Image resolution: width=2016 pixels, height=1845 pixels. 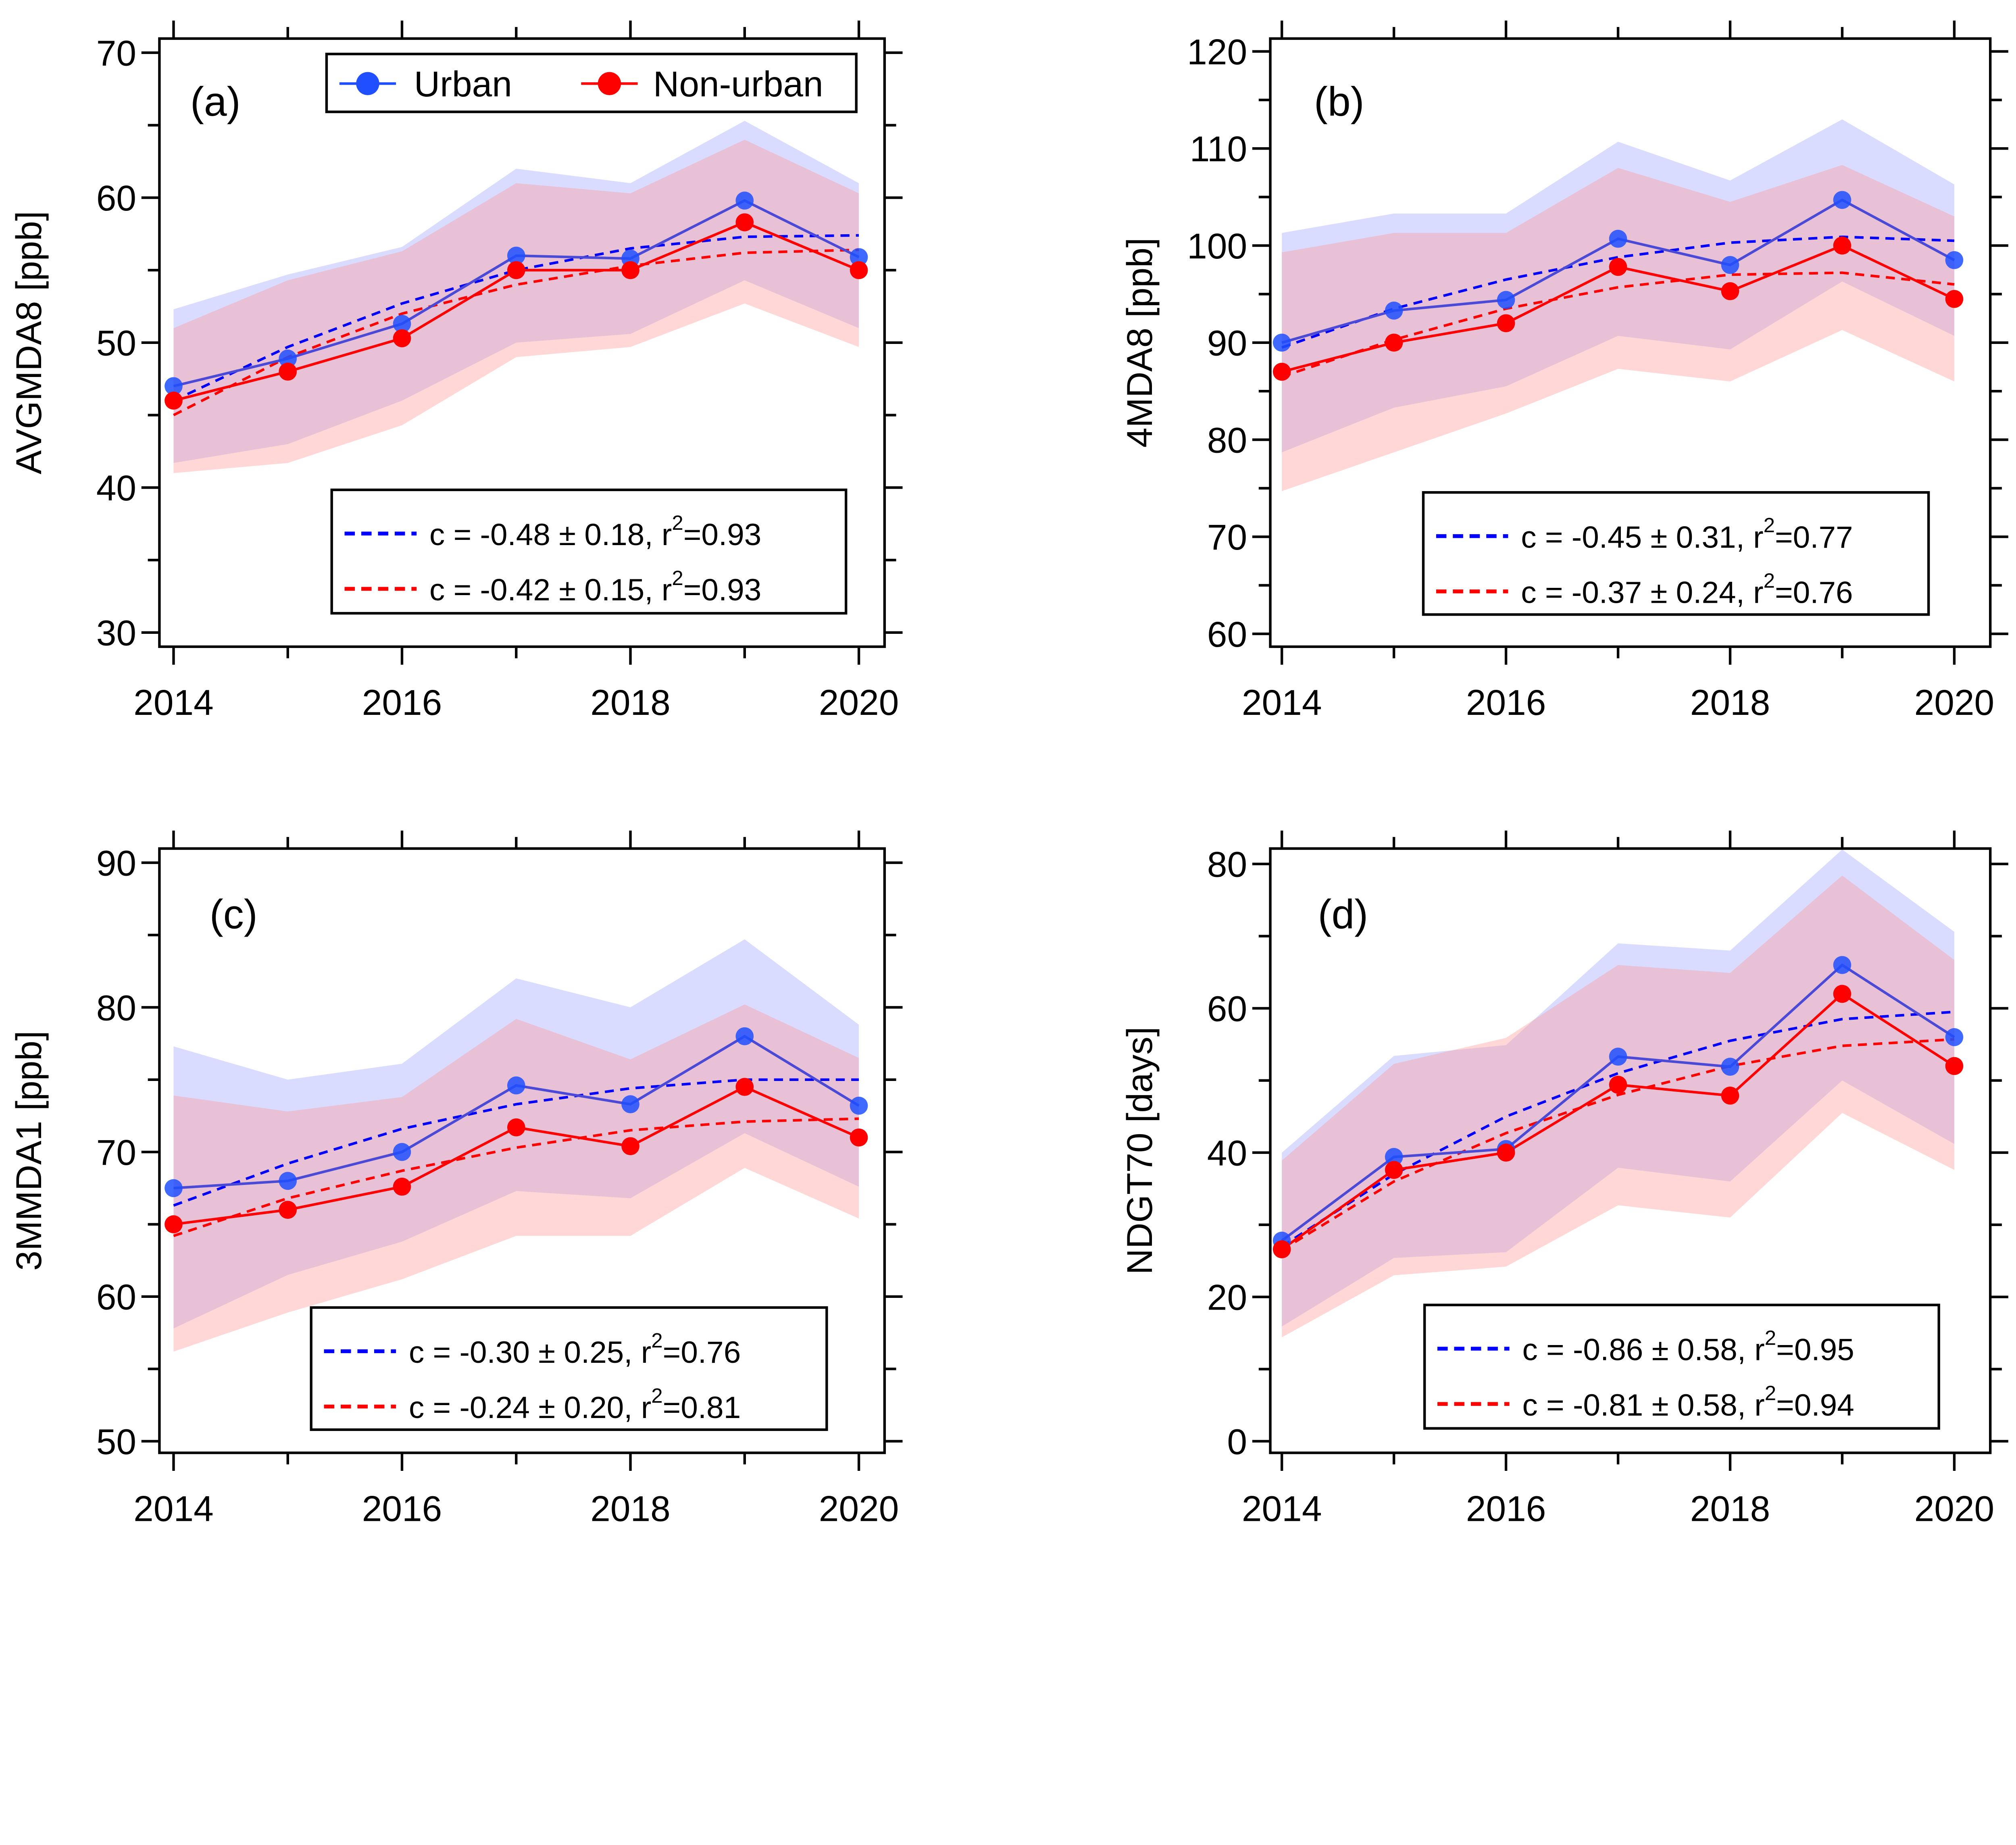 I want to click on fit-text: c = -0.42 ± 0.15, r, so click(x=550, y=590).